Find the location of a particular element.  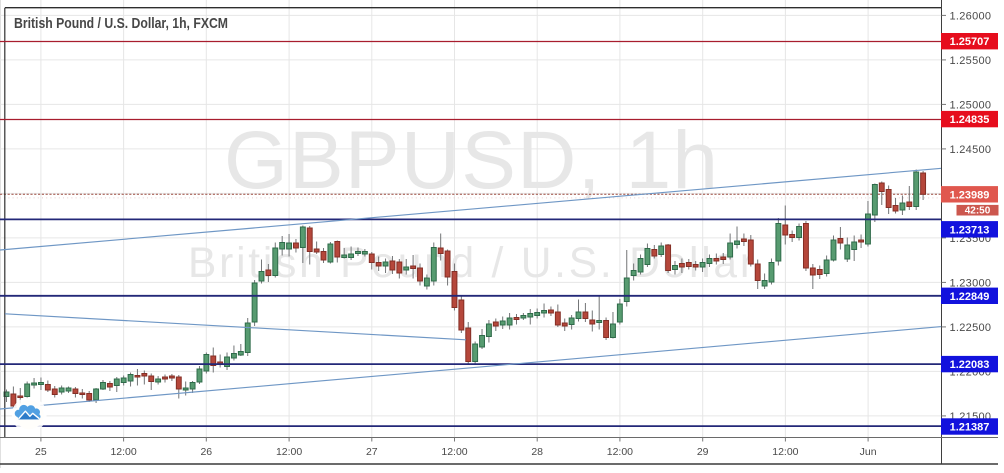

svg-text: 26 is located at coordinates (206, 452).